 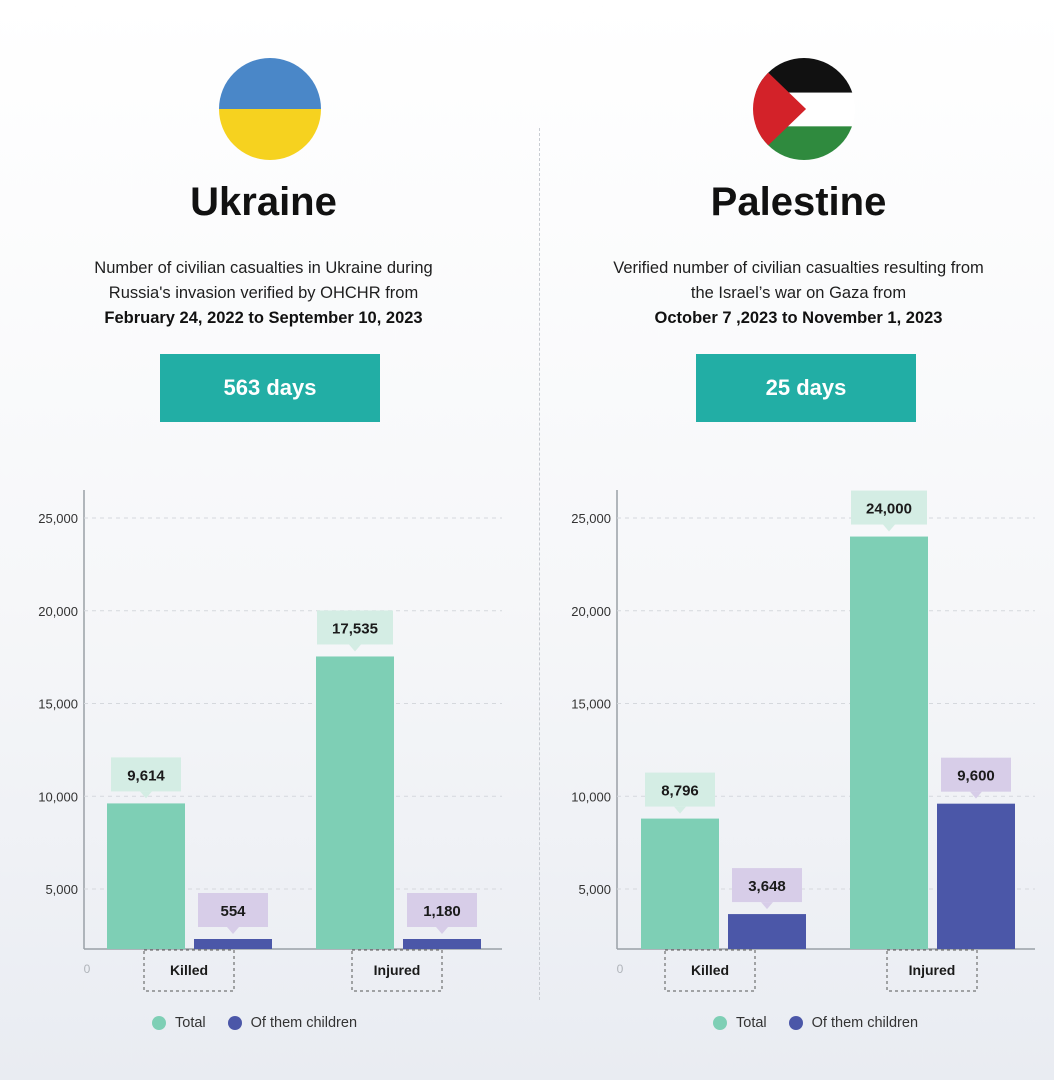 I want to click on value-callout: 17,535, so click(x=355, y=631).